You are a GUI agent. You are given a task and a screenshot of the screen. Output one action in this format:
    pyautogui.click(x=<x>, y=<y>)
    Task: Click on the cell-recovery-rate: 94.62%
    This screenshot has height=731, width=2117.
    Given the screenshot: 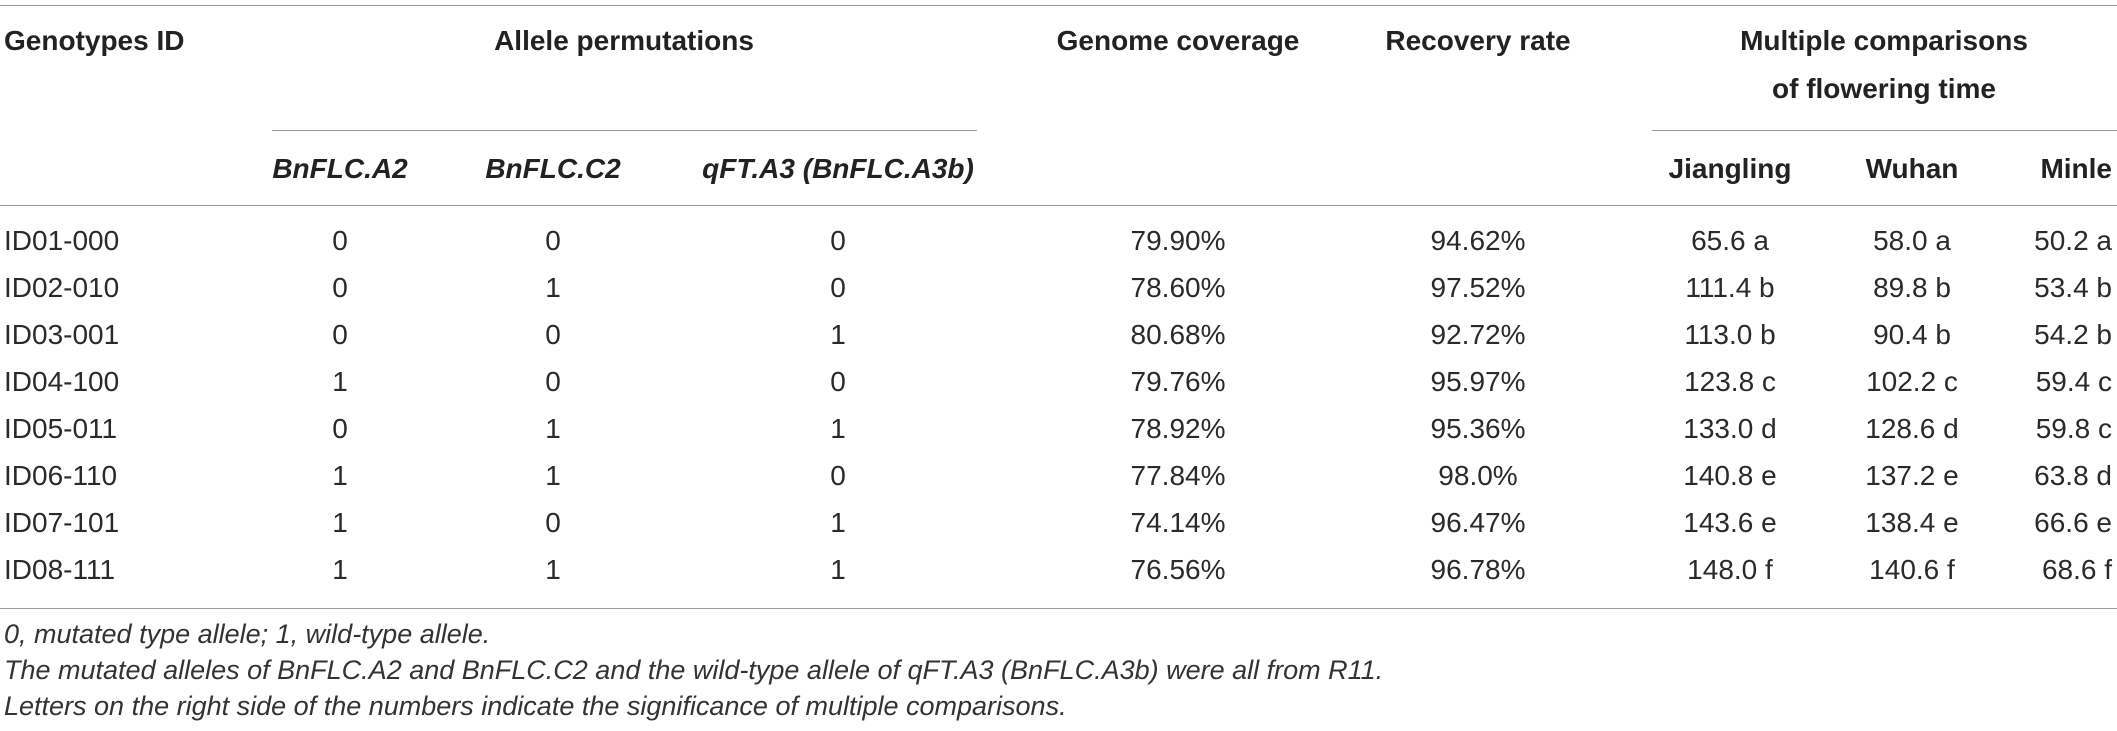 What is the action you would take?
    pyautogui.click(x=1478, y=240)
    